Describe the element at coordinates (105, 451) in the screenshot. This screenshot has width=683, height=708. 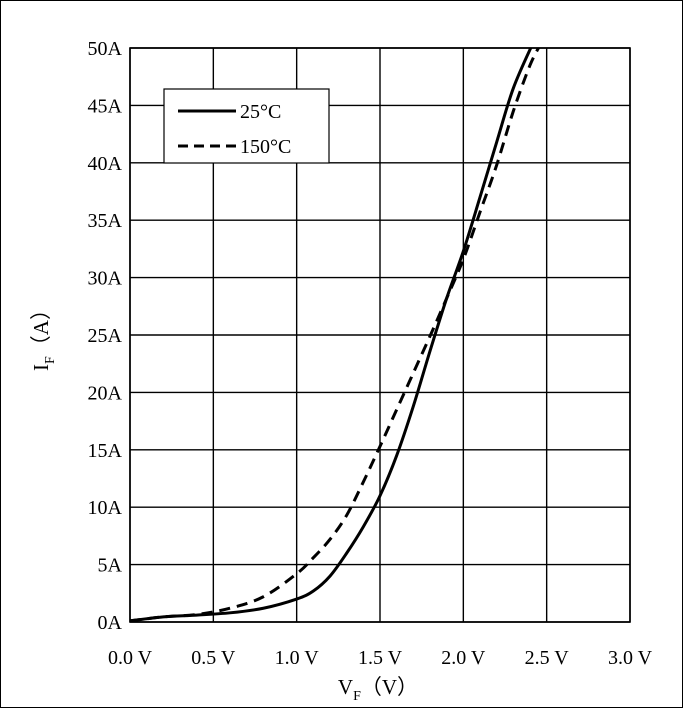
I see `y-tick-label-3: 15A` at that location.